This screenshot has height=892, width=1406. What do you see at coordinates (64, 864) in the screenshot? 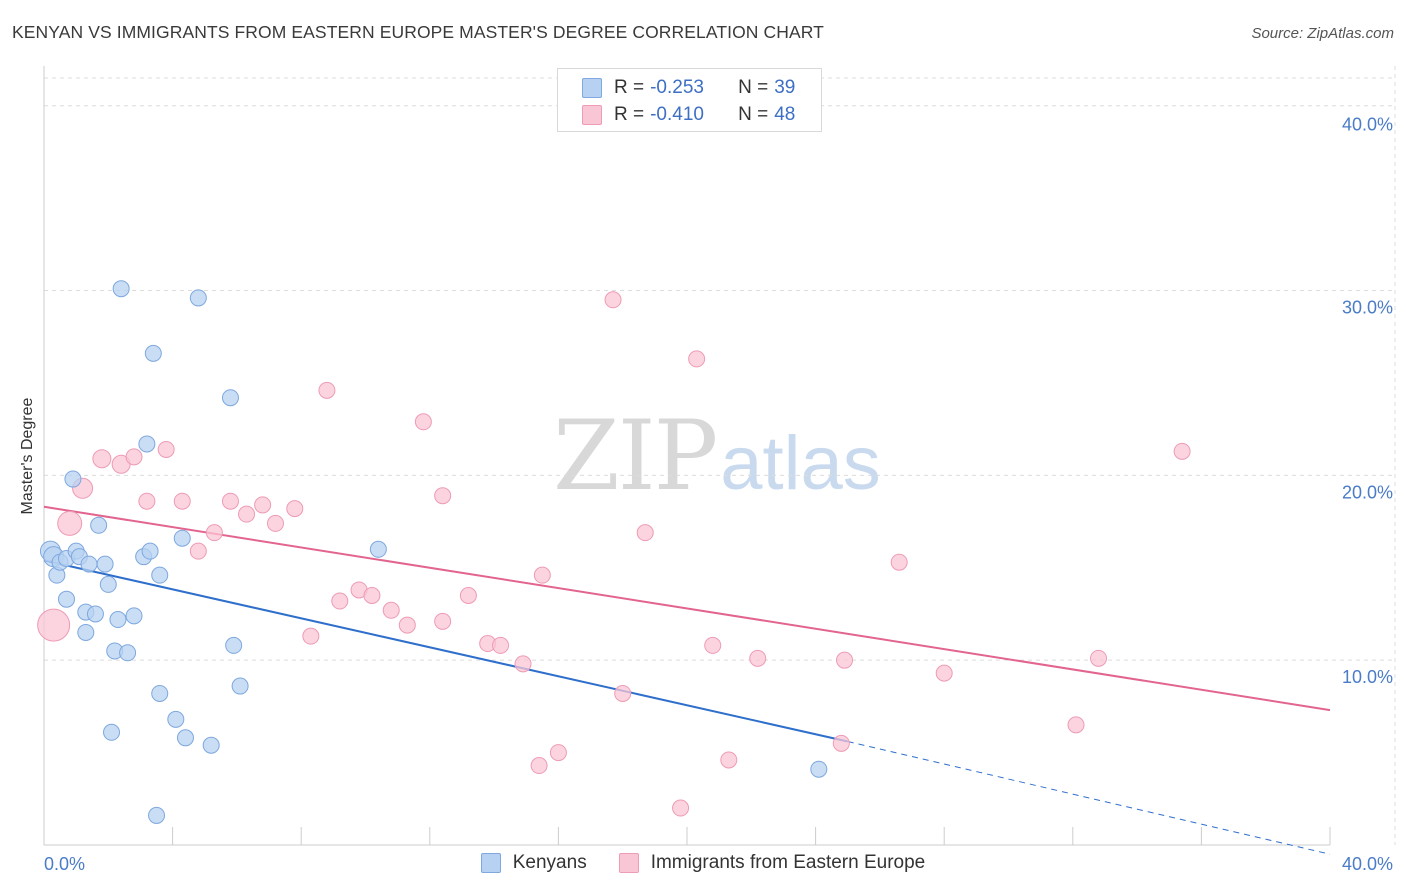
I see `x-tick-label: 0.0%` at bounding box center [64, 864].